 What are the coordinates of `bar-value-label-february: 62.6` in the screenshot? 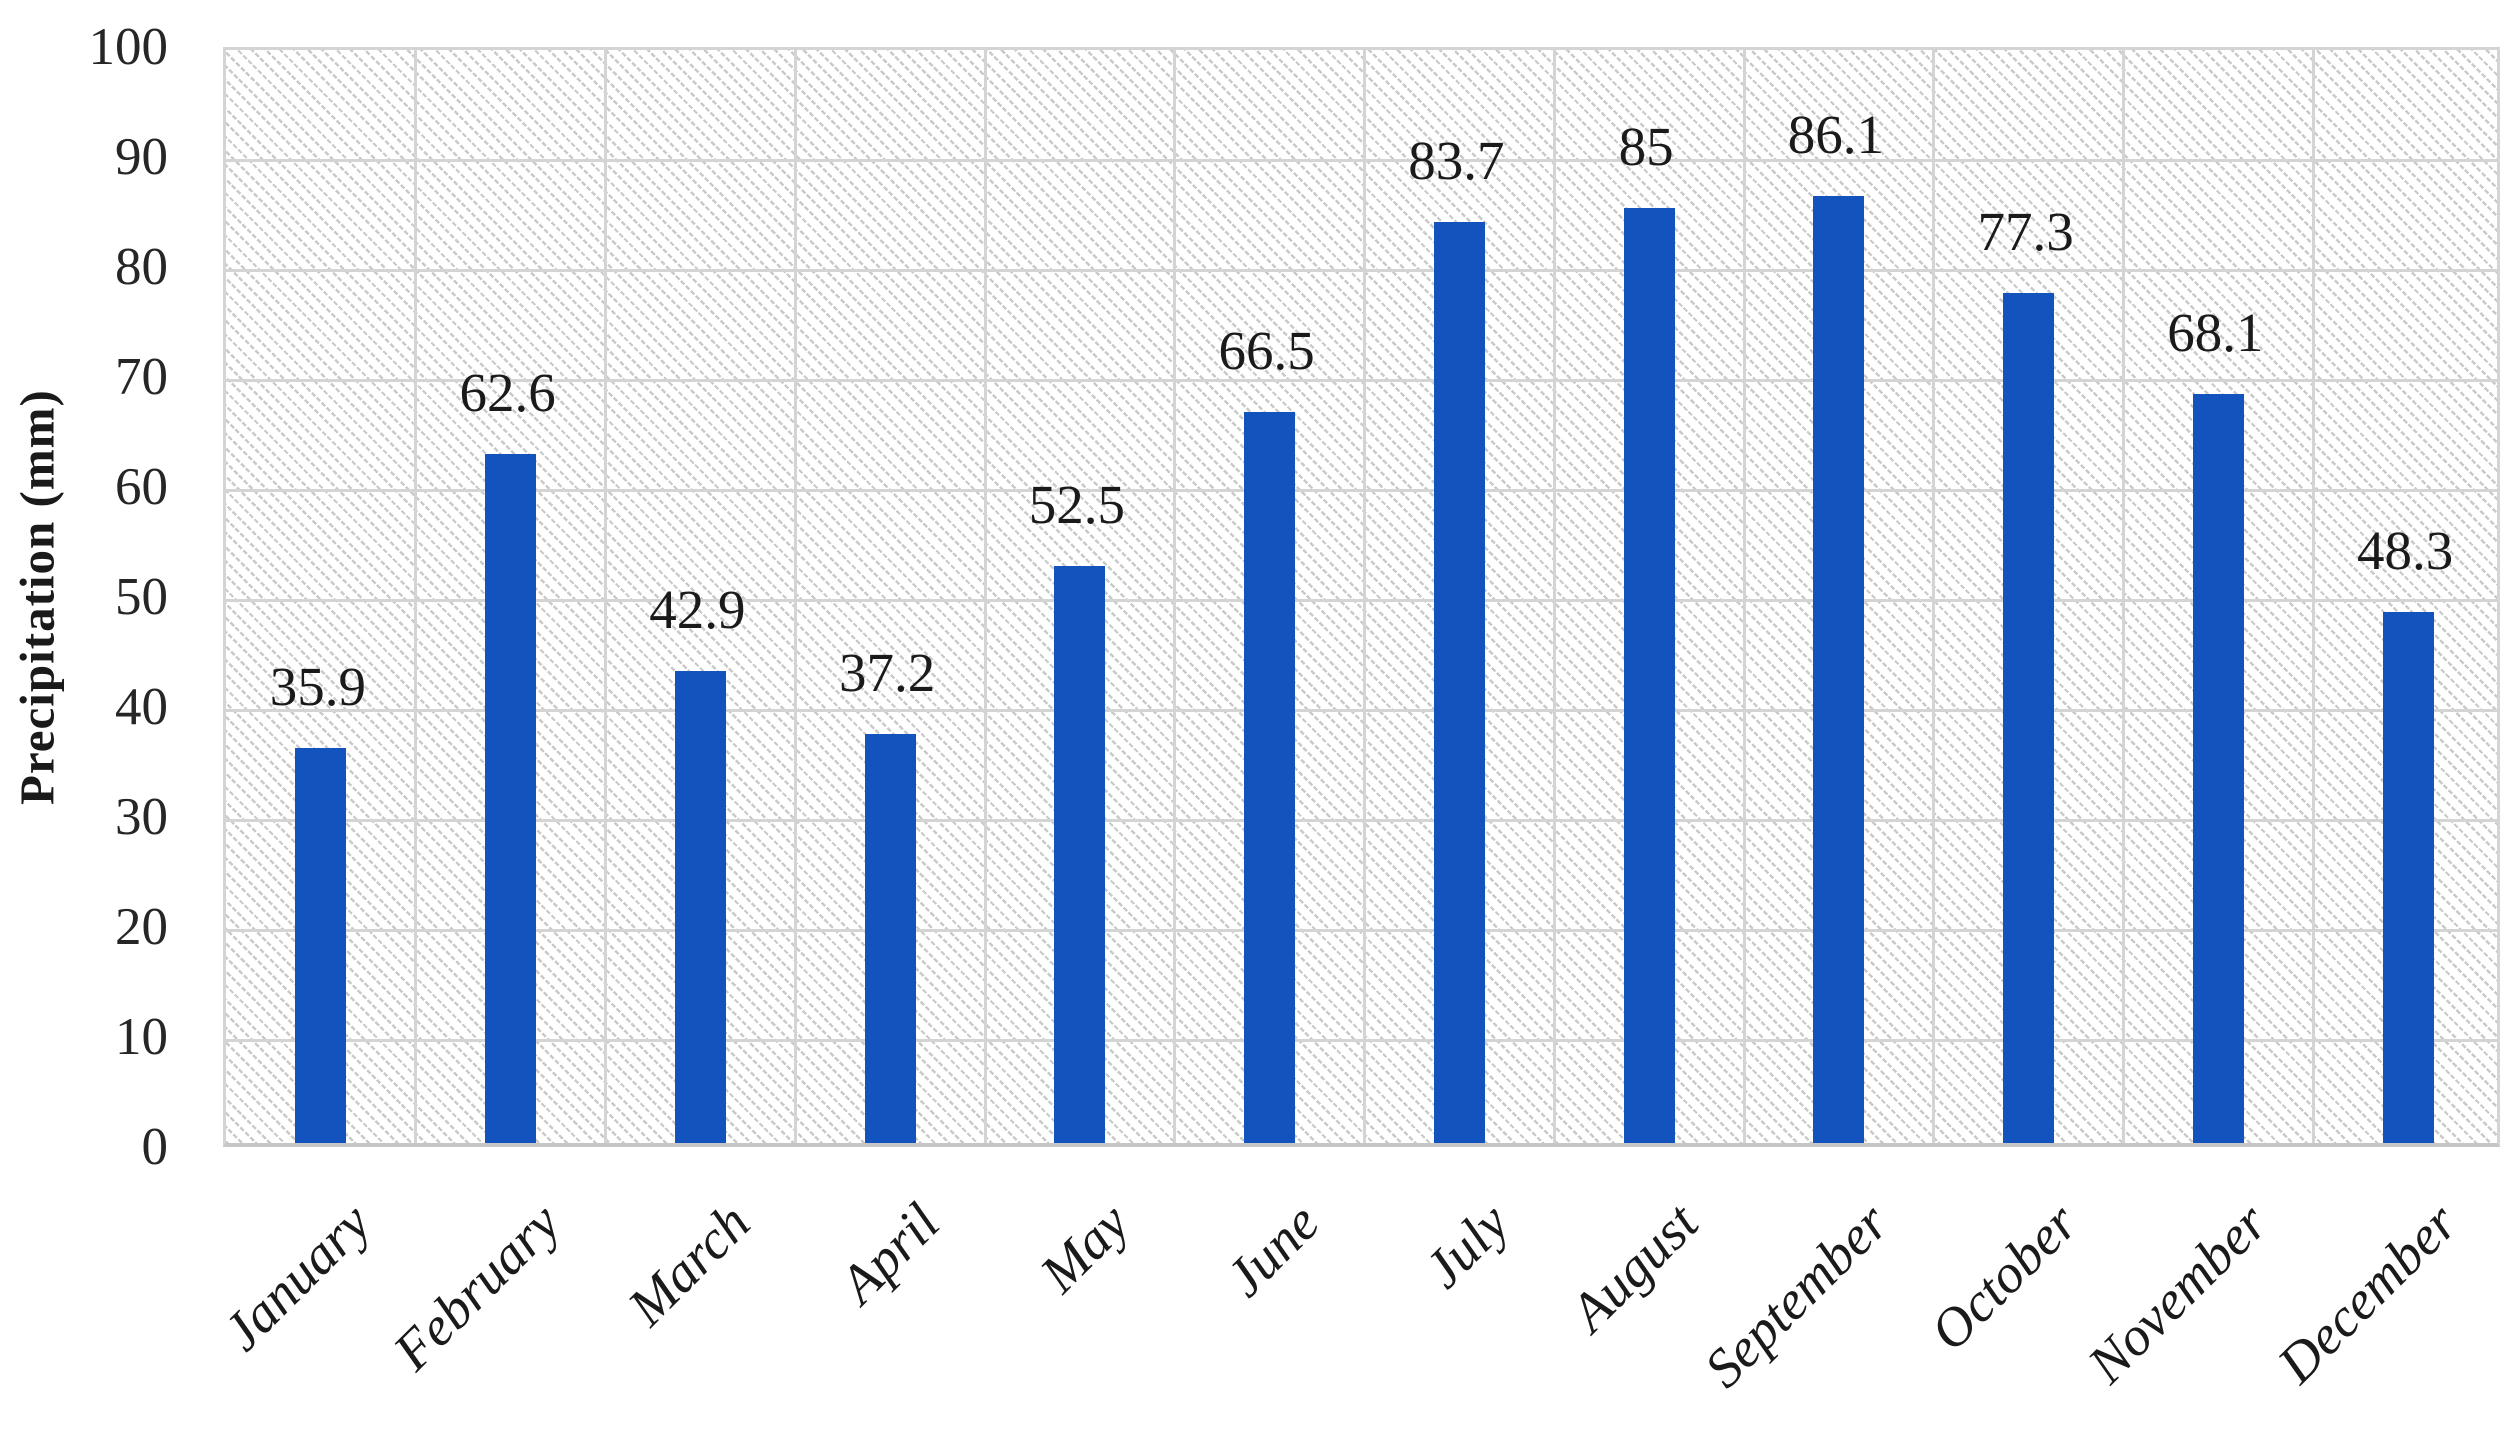 It's located at (507, 393).